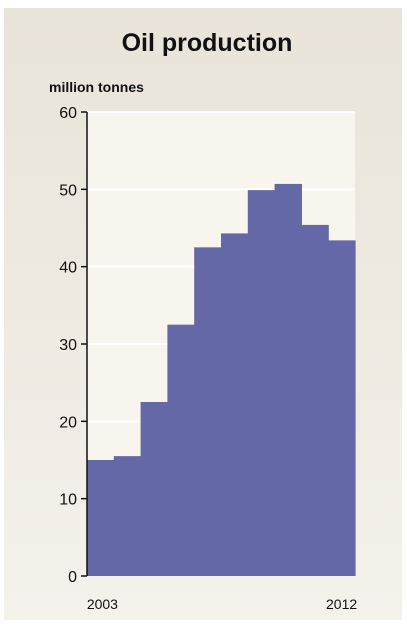 This screenshot has width=407, height=624. What do you see at coordinates (127, 516) in the screenshot?
I see `bar-2004` at bounding box center [127, 516].